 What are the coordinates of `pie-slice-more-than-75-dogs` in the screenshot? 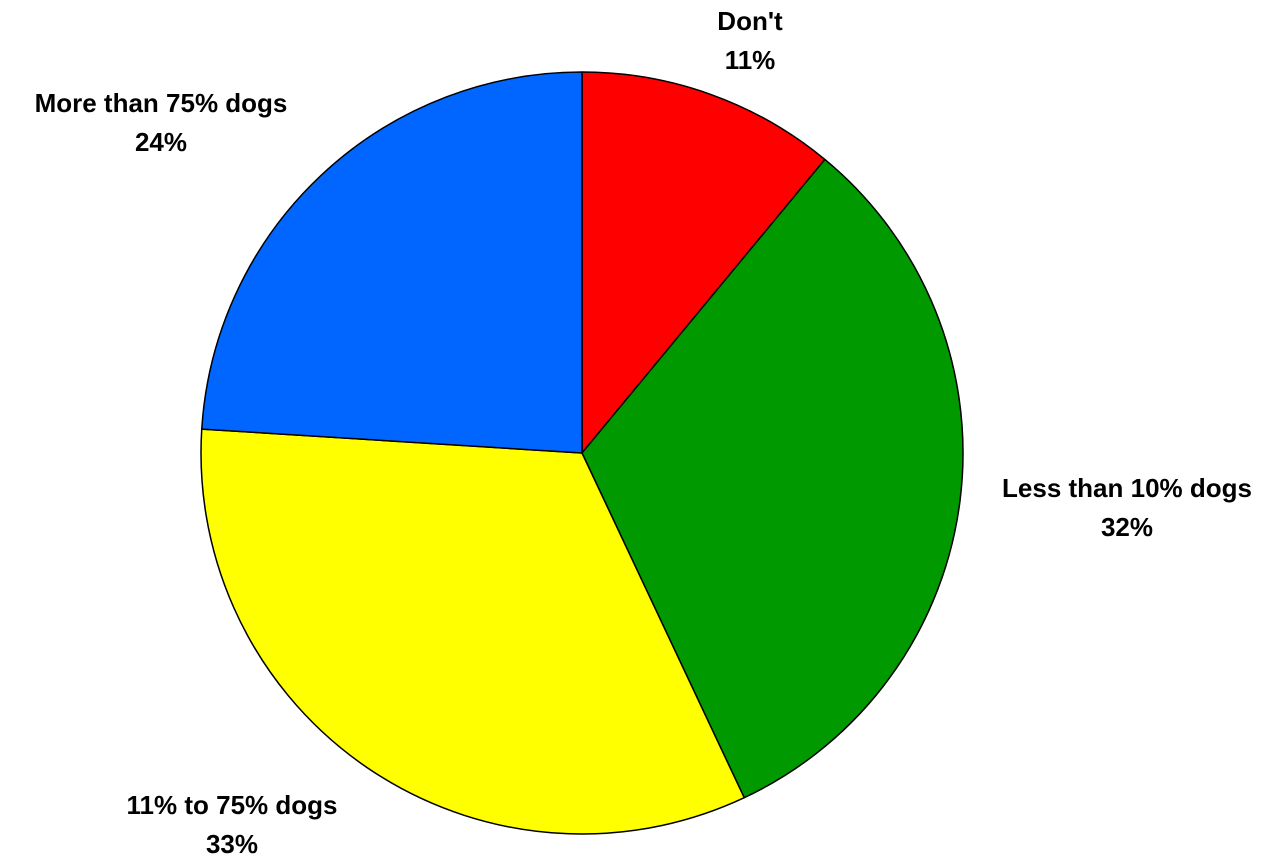 It's located at (392, 262).